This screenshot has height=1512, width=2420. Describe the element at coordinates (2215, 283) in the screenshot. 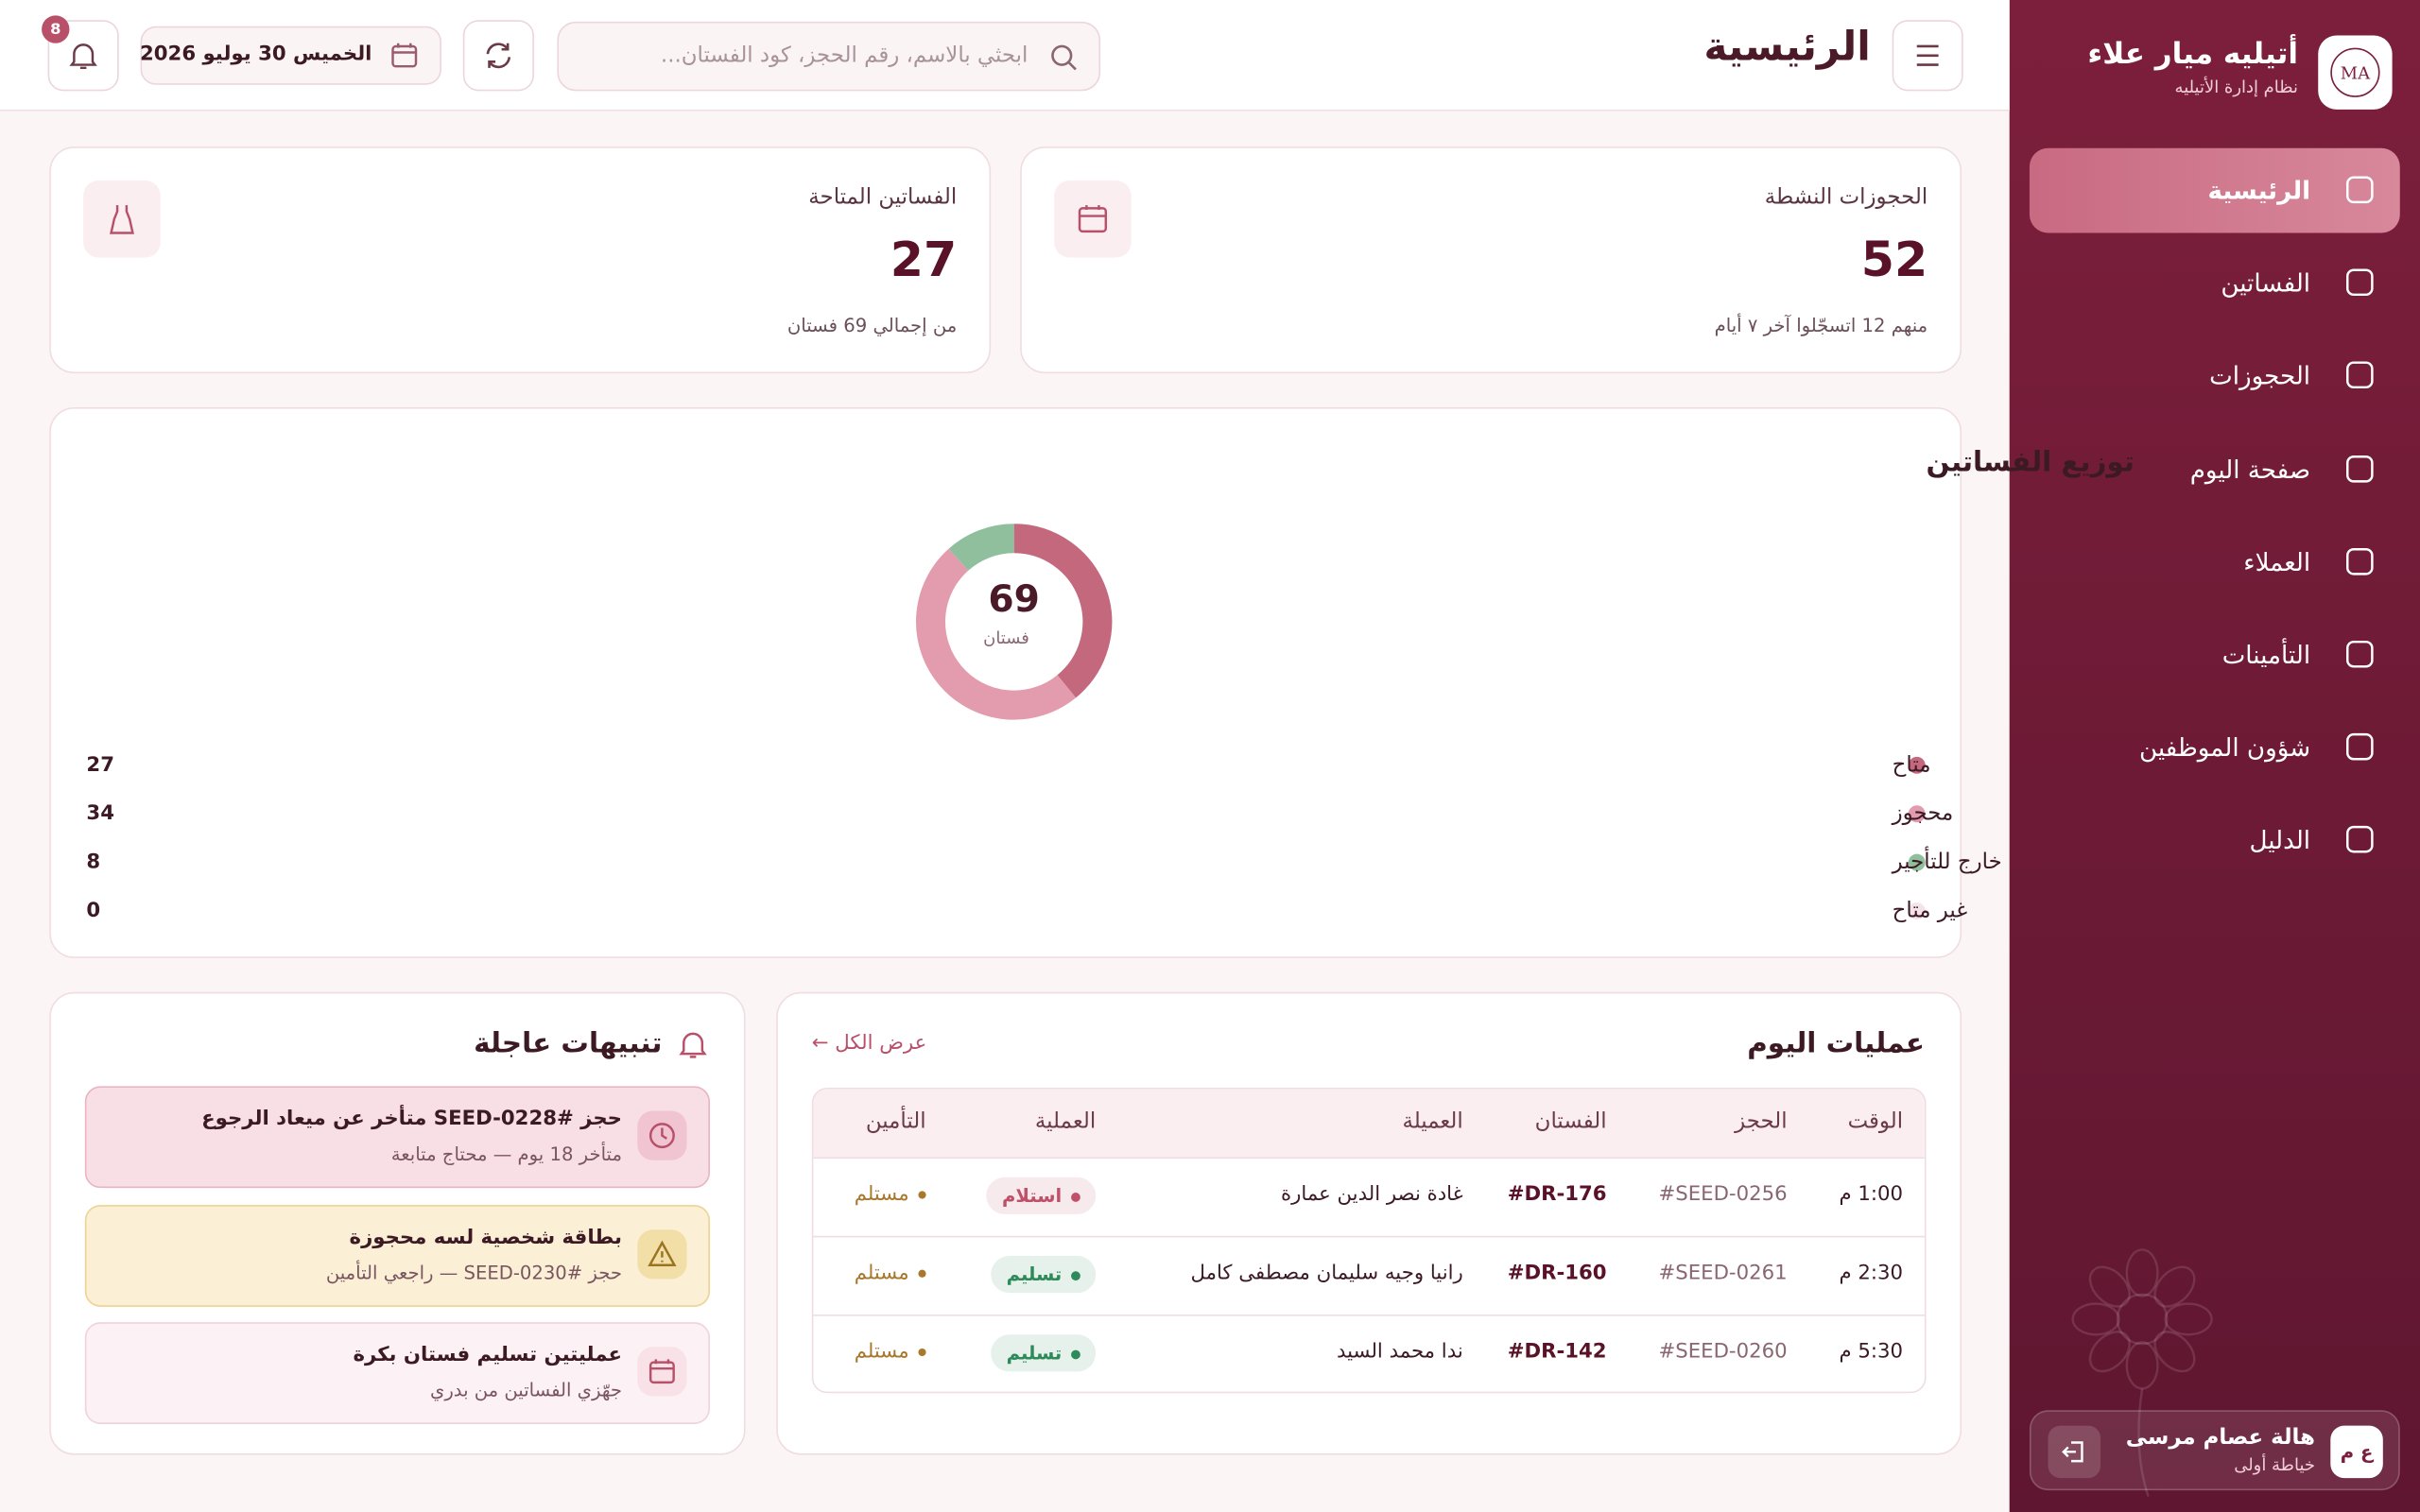

I see `nav-item: الفساتين` at that location.